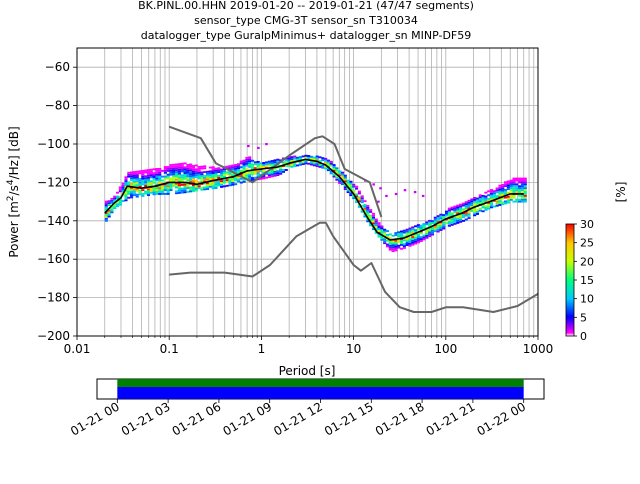 The height and width of the screenshot is (484, 640). Describe the element at coordinates (596, 262) in the screenshot. I see `colorbar: [%] 0 5 10 15 20 25 30` at that location.